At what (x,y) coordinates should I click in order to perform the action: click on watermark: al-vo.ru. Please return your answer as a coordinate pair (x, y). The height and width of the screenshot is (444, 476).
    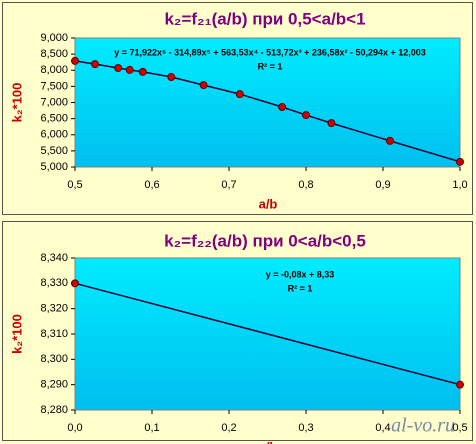
    Looking at the image, I should click on (423, 426).